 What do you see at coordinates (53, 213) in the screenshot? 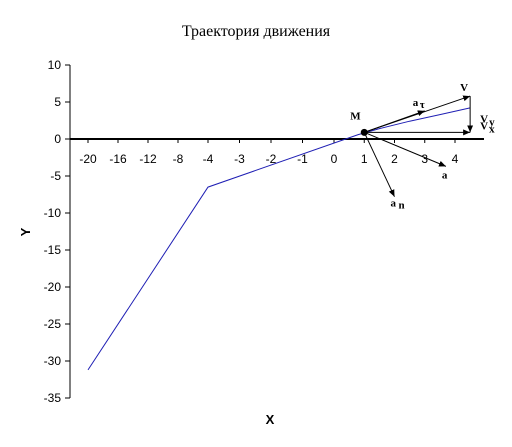
I see `y-tick-label: -10` at bounding box center [53, 213].